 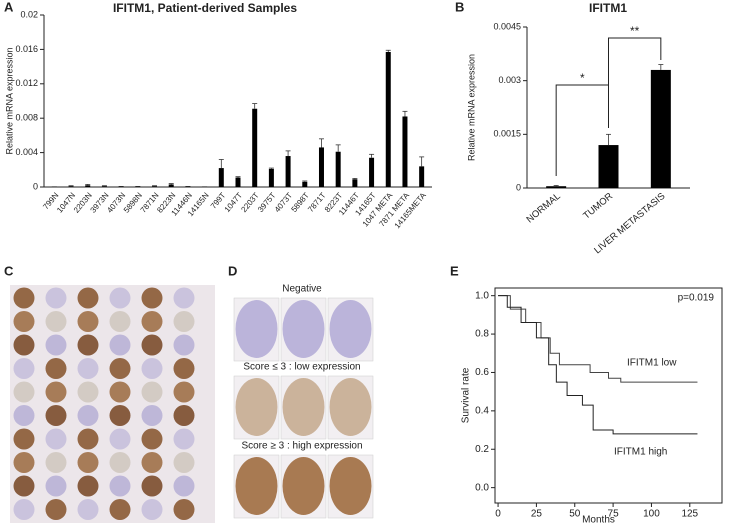 I want to click on y-tick-label: 0.02, so click(x=29, y=14).